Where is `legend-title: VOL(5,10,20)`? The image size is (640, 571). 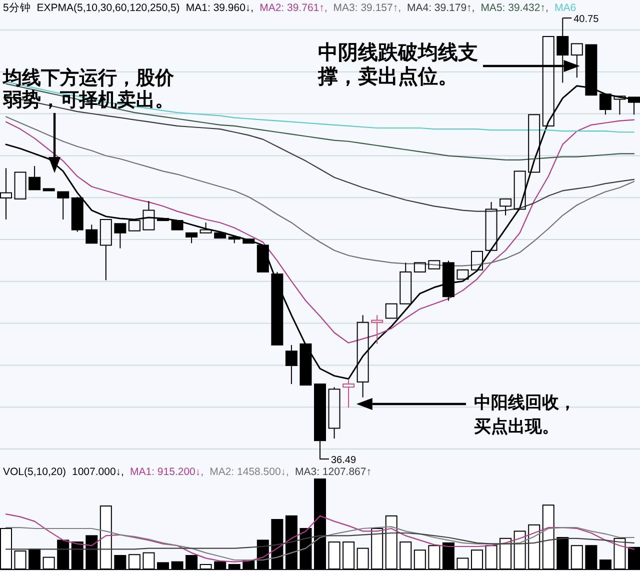 legend-title: VOL(5,10,20) is located at coordinates (34, 472).